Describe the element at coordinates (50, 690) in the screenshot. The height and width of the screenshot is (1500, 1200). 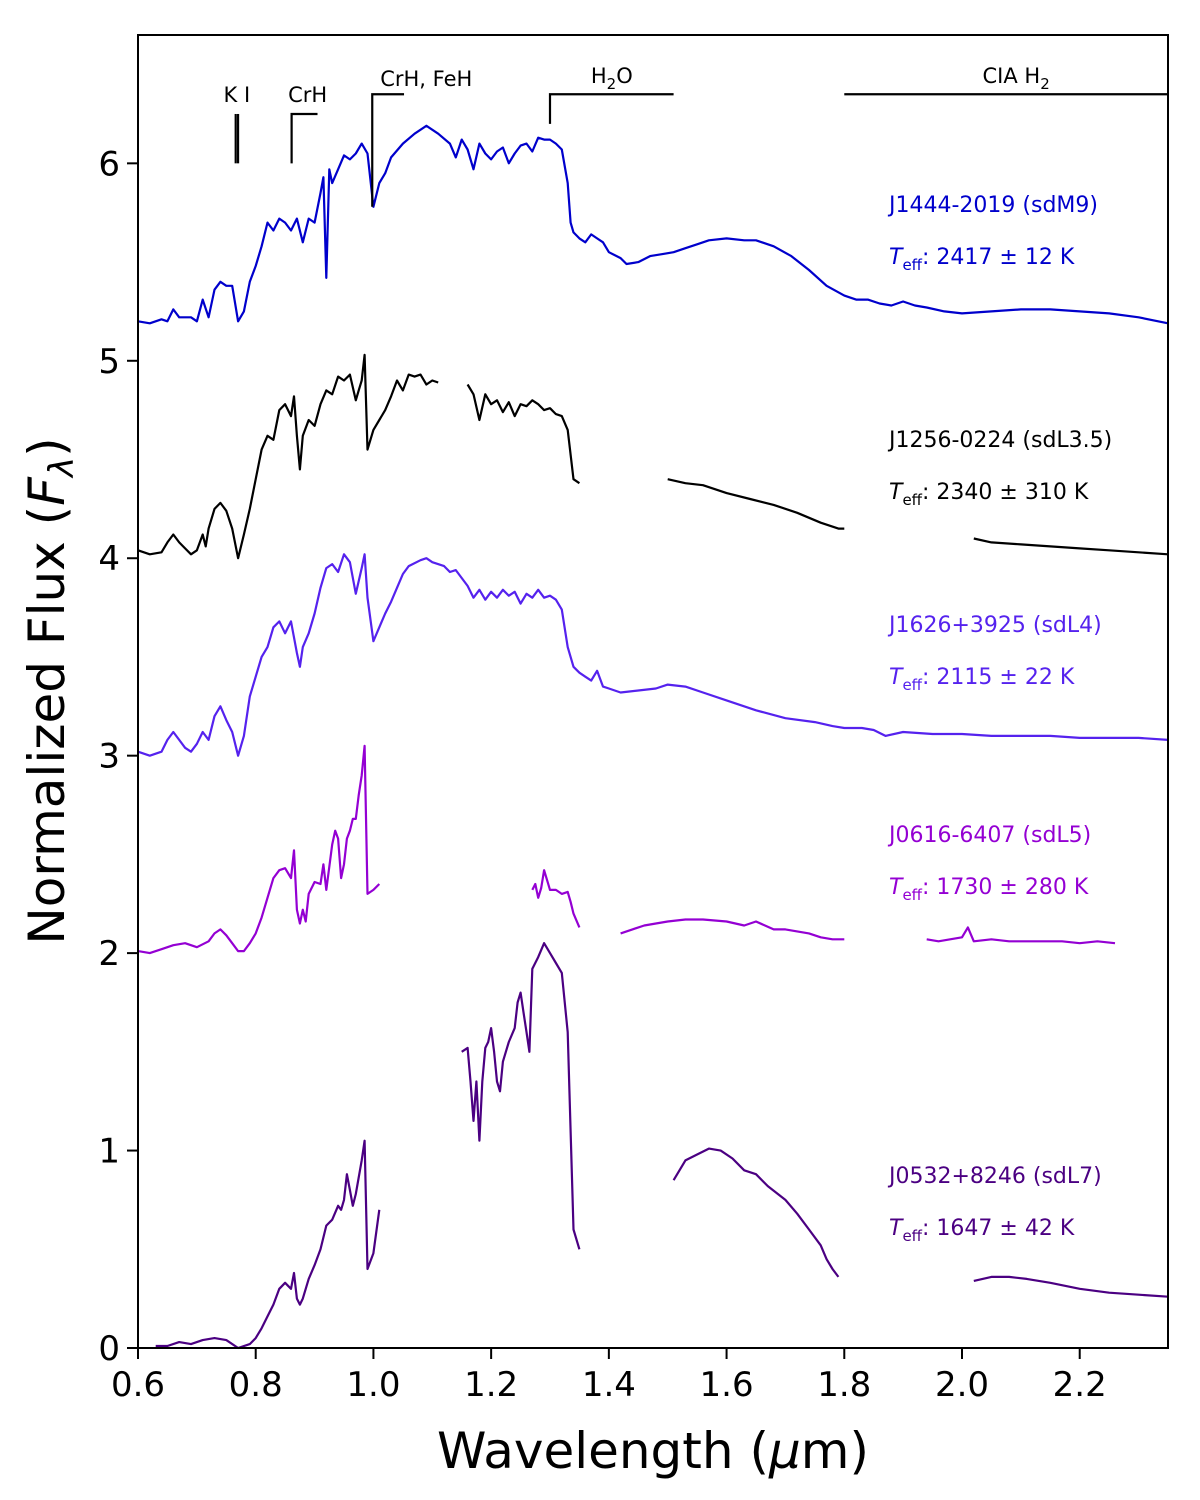
I see `y-axis-title: Normalized Flux (Fλ)` at that location.